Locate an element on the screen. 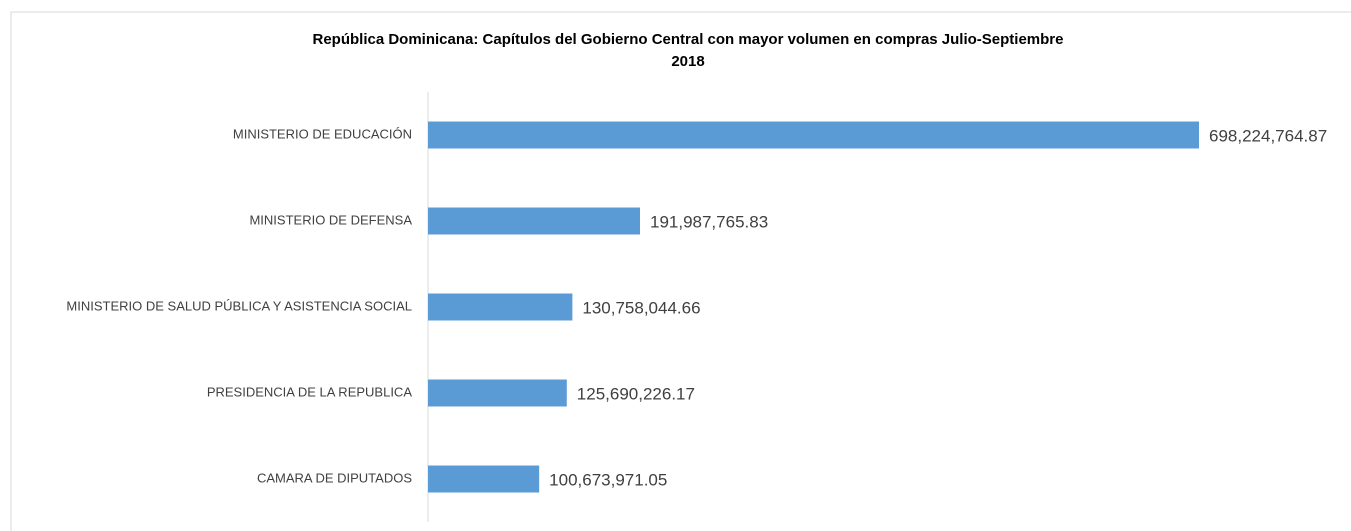 The width and height of the screenshot is (1351, 531). y-tick-label: MINISTERIO DE EDUCACIÓN is located at coordinates (322, 133).